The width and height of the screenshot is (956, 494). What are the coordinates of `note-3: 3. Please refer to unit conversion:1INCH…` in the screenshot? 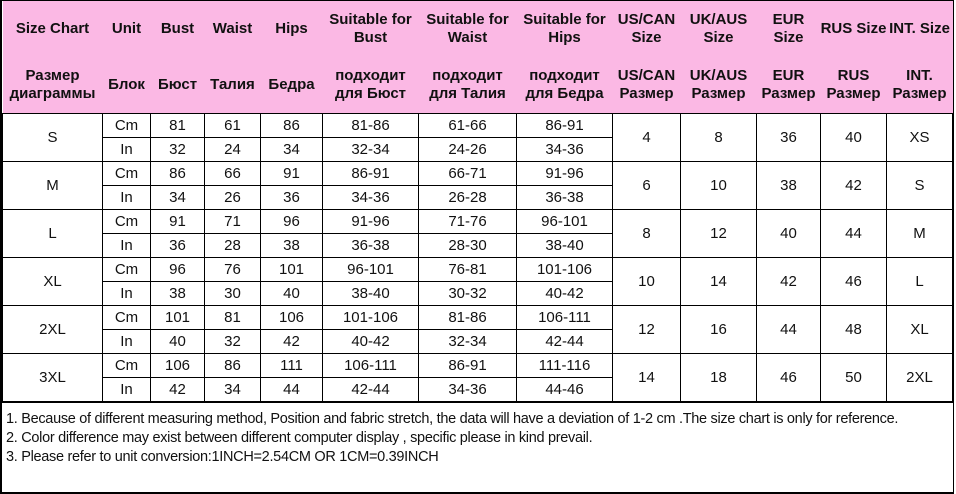 It's located at (222, 457).